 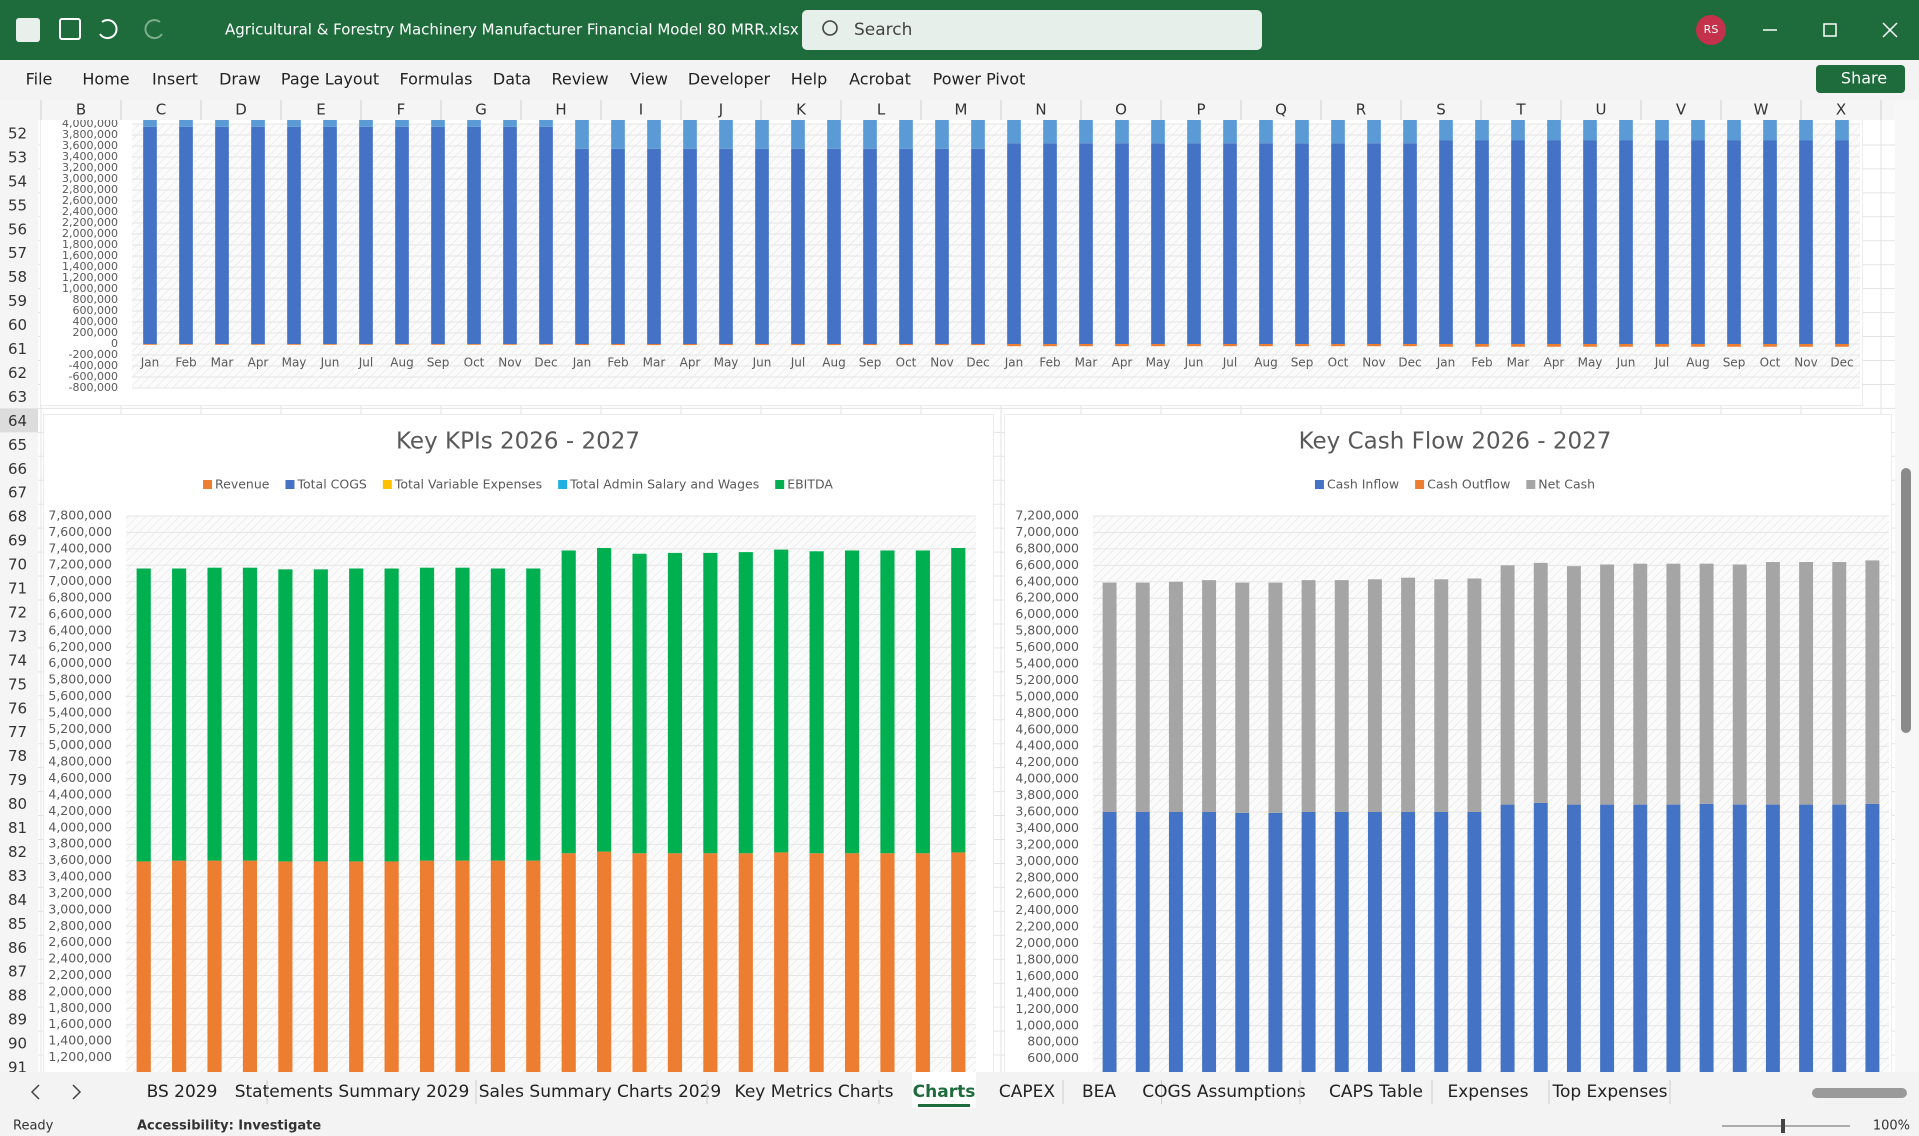 What do you see at coordinates (1441, 110) in the screenshot?
I see `column-letter: S` at bounding box center [1441, 110].